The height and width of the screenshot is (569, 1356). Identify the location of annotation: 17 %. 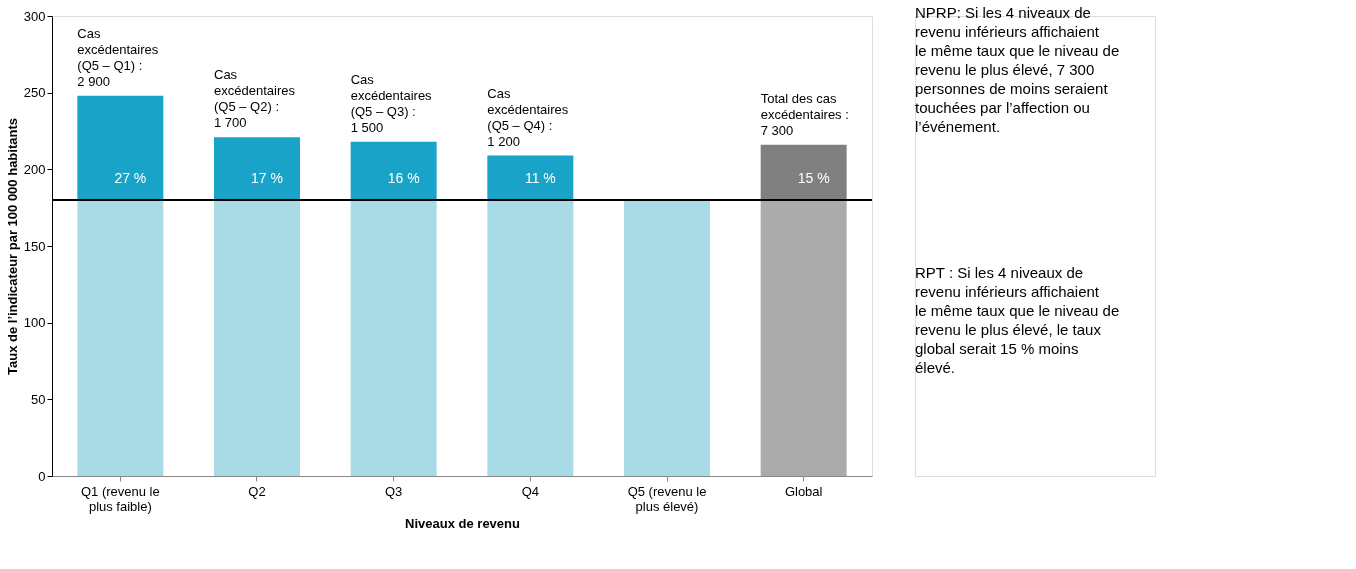
(267, 178).